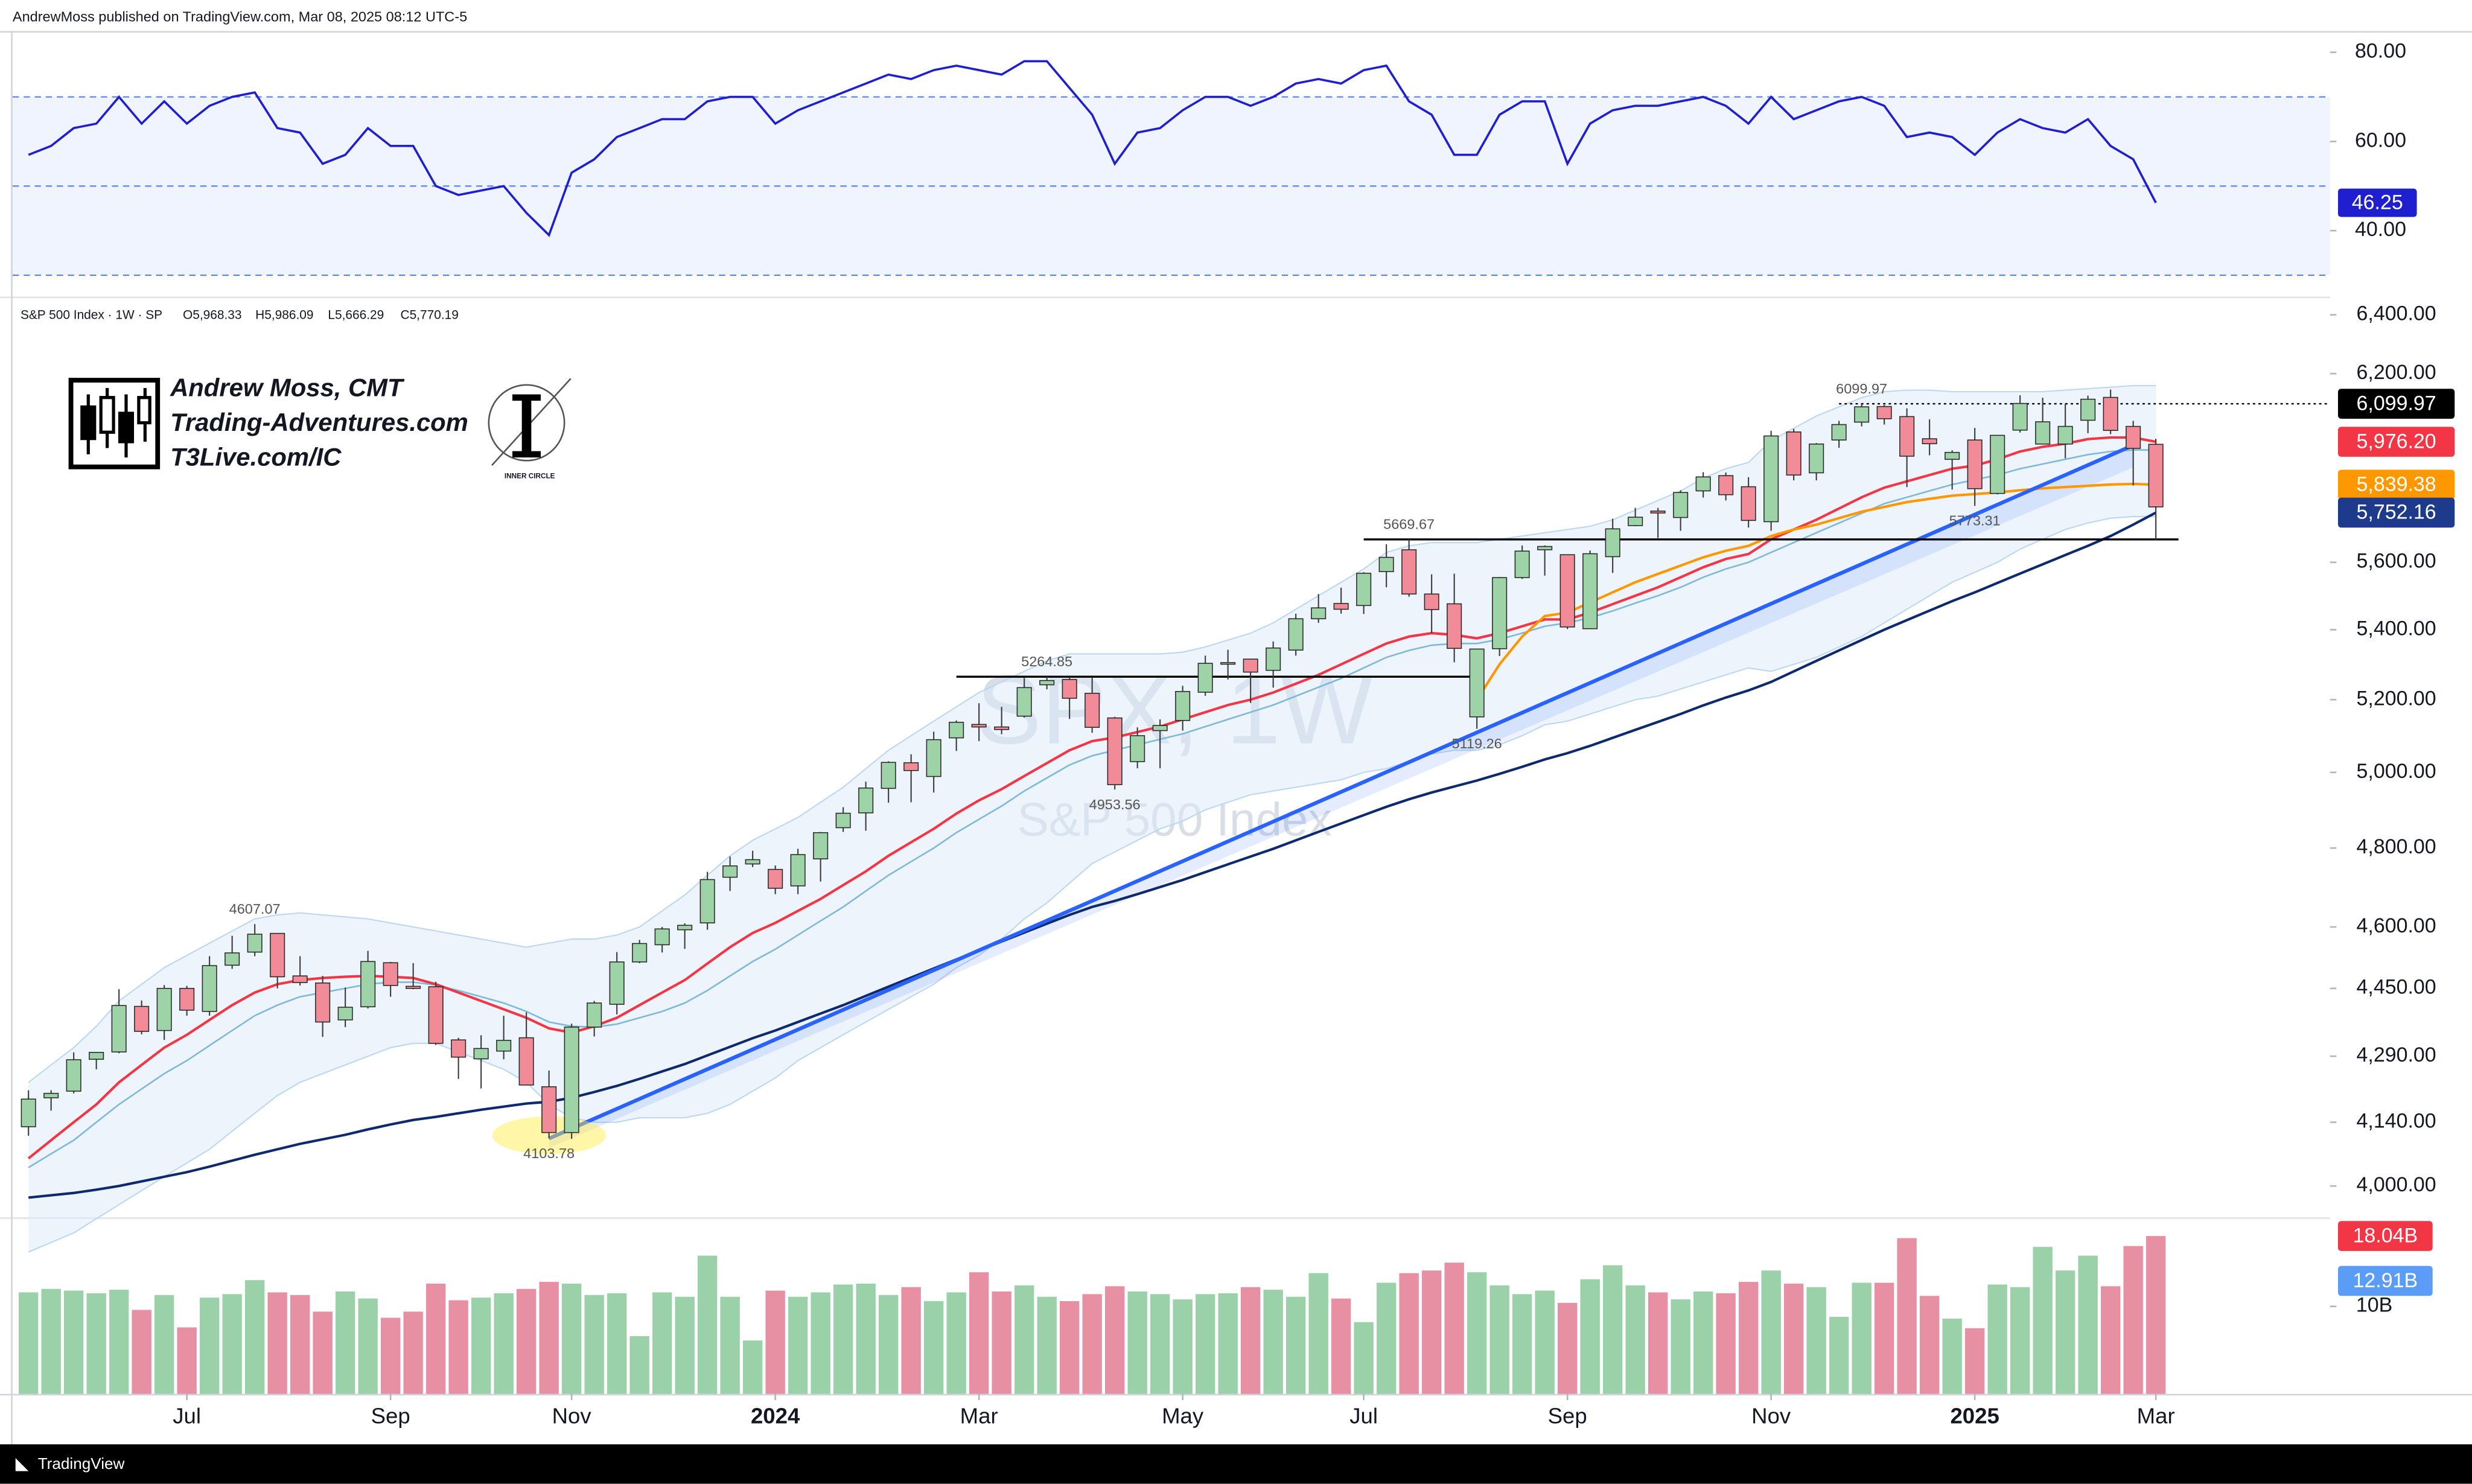 This screenshot has width=2472, height=1484. What do you see at coordinates (2396, 698) in the screenshot?
I see `y-tick-label: 5,200.00` at bounding box center [2396, 698].